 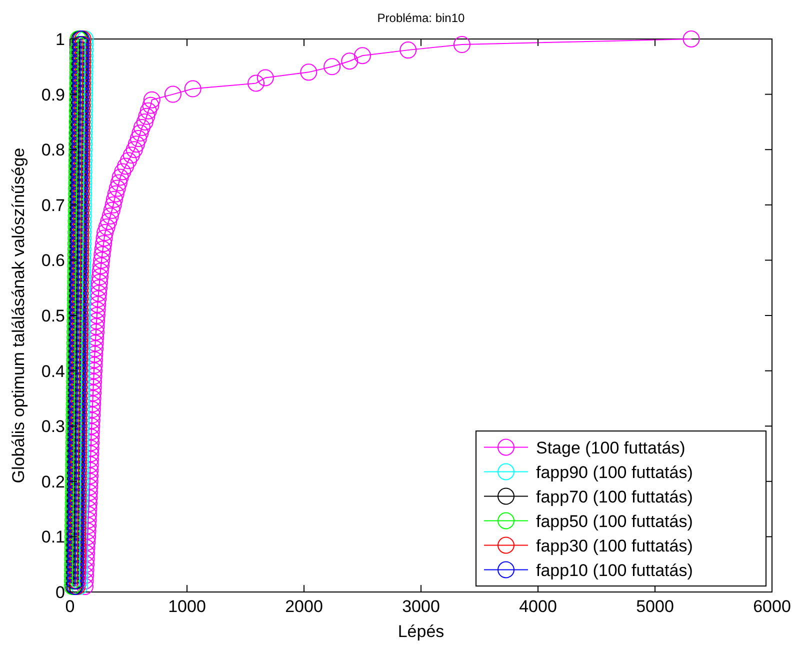 I want to click on y-tick-label: 0.3, so click(x=53, y=426).